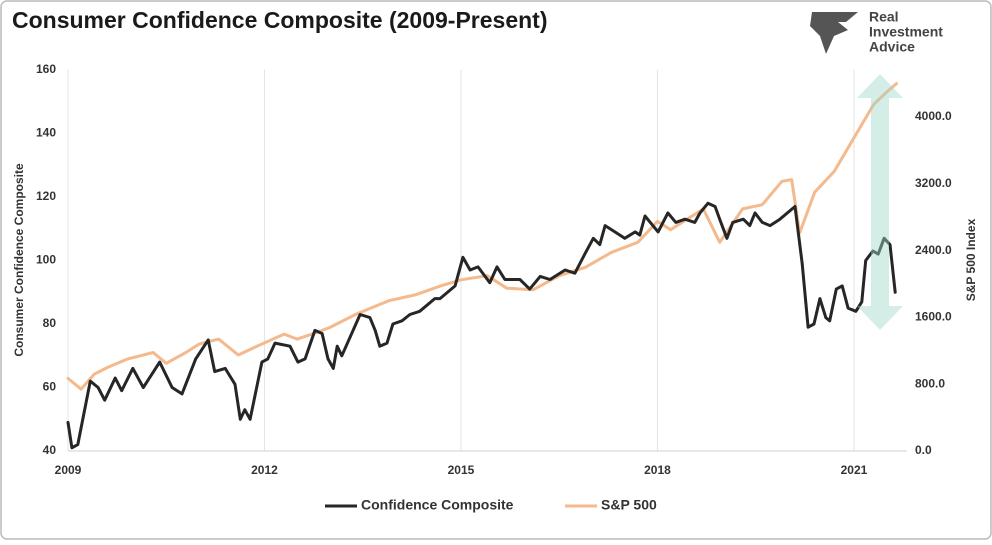 Image resolution: width=992 pixels, height=545 pixels. Describe the element at coordinates (629, 505) in the screenshot. I see `legend-label: S&P 500` at that location.